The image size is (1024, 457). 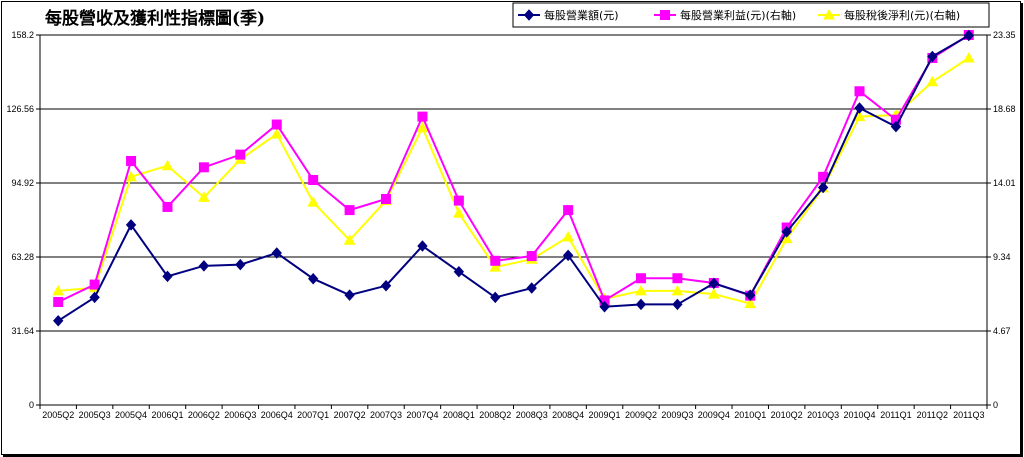 What do you see at coordinates (581, 15) in the screenshot?
I see `legend-label: 每股營業額(元)` at bounding box center [581, 15].